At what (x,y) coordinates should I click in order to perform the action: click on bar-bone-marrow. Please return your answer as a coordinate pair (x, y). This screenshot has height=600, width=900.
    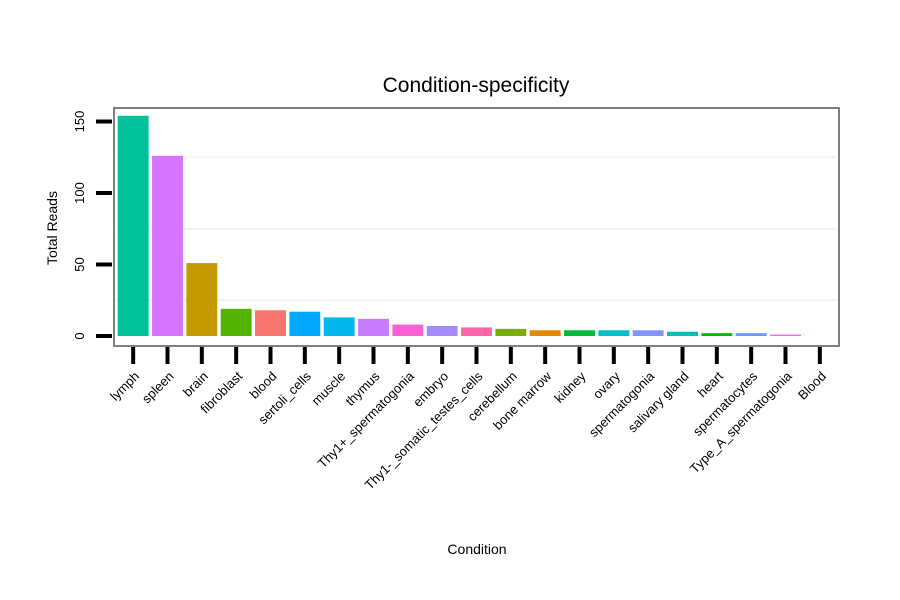
    Looking at the image, I should click on (545, 333).